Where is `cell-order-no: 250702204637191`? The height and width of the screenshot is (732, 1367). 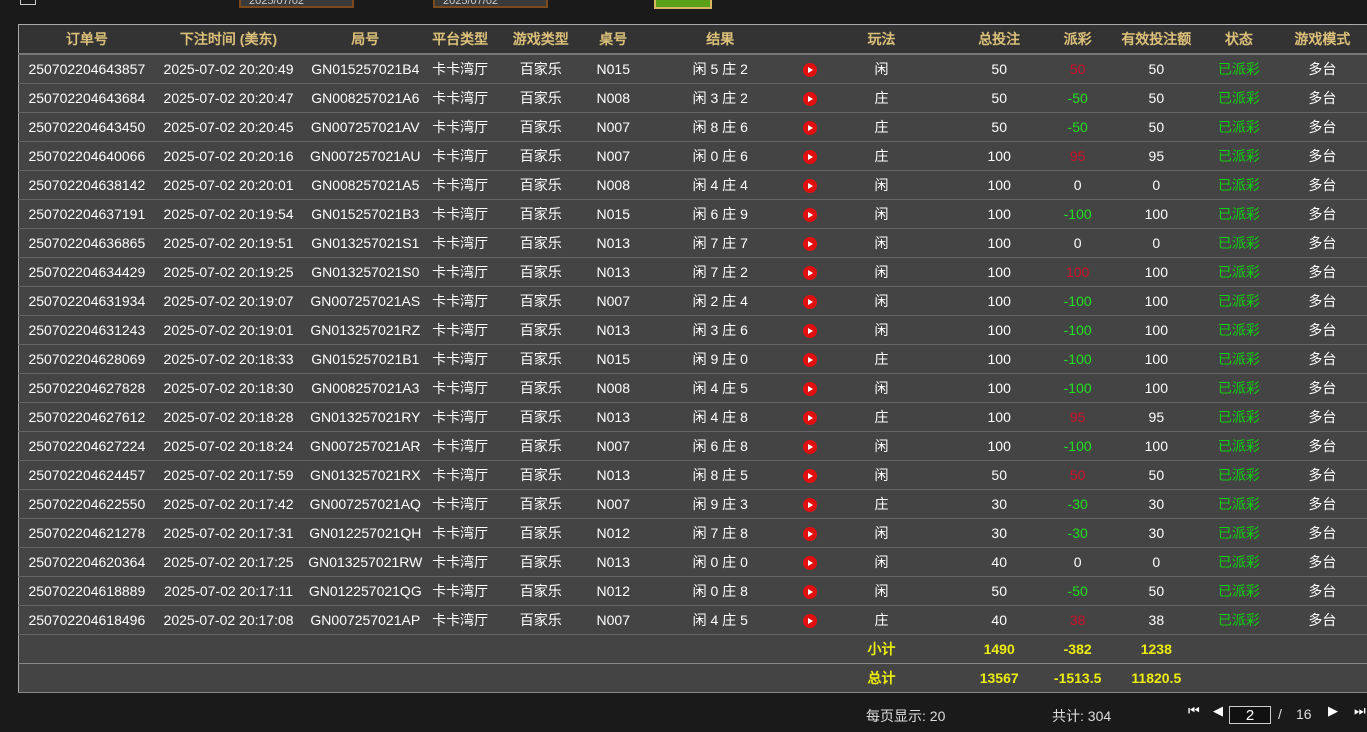
cell-order-no: 250702204637191 is located at coordinates (86, 214).